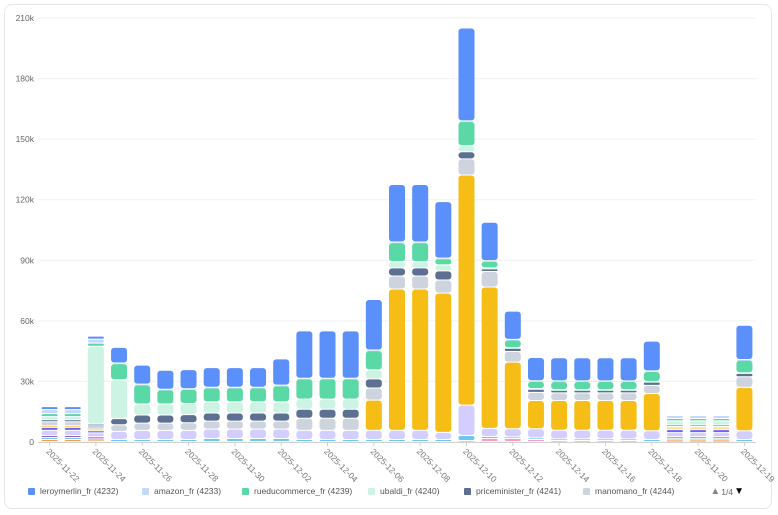 The width and height of the screenshot is (778, 515). What do you see at coordinates (181, 491) in the screenshot?
I see `legend-item-amazon: amazon_fr (4233)` at bounding box center [181, 491].